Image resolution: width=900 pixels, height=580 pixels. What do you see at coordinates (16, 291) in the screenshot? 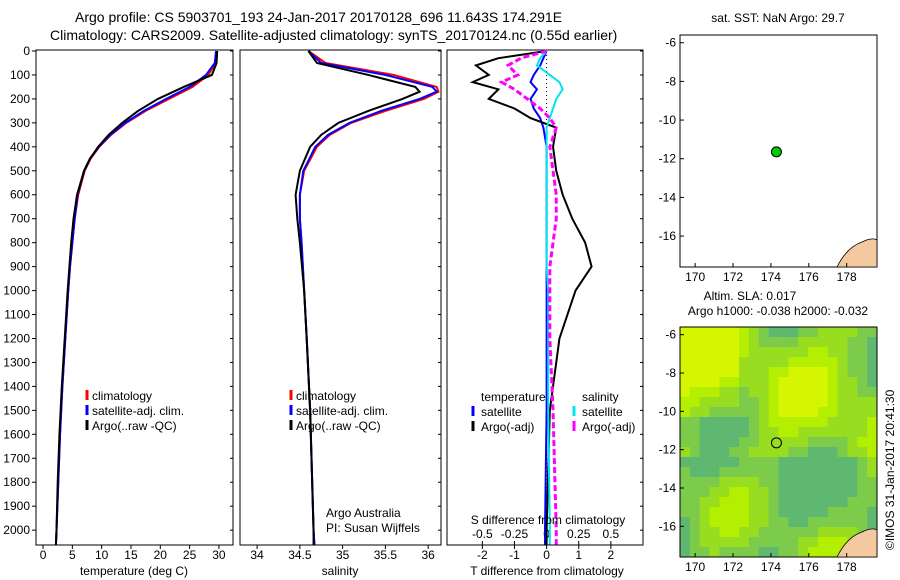
I see `y-tick-label: 1000` at bounding box center [16, 291].